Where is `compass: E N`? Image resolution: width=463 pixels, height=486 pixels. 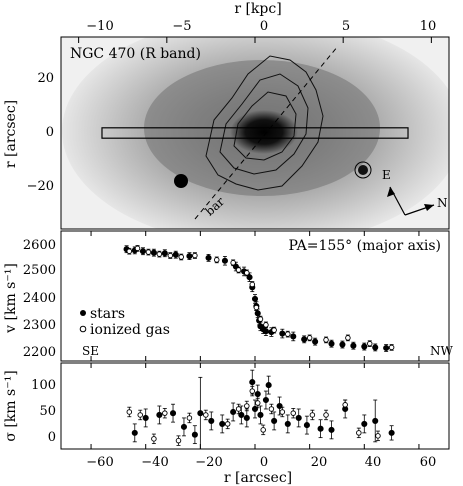
compass: E N is located at coordinates (415, 192).